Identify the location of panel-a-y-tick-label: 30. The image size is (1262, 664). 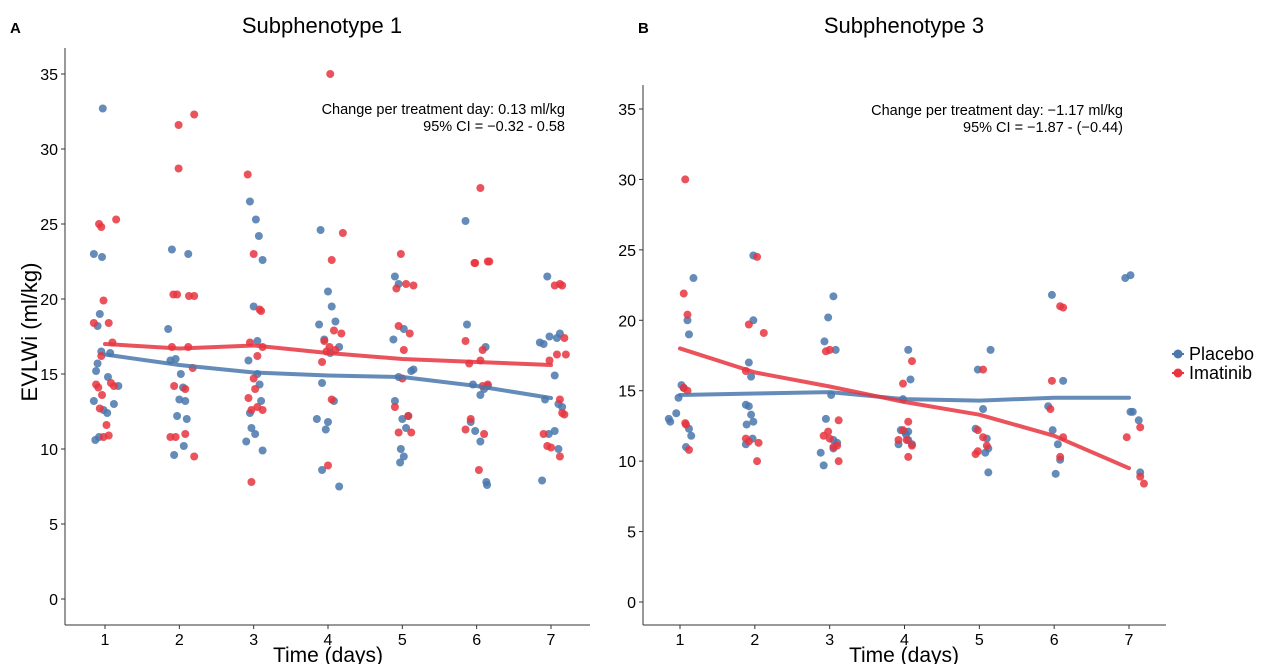
(49, 150).